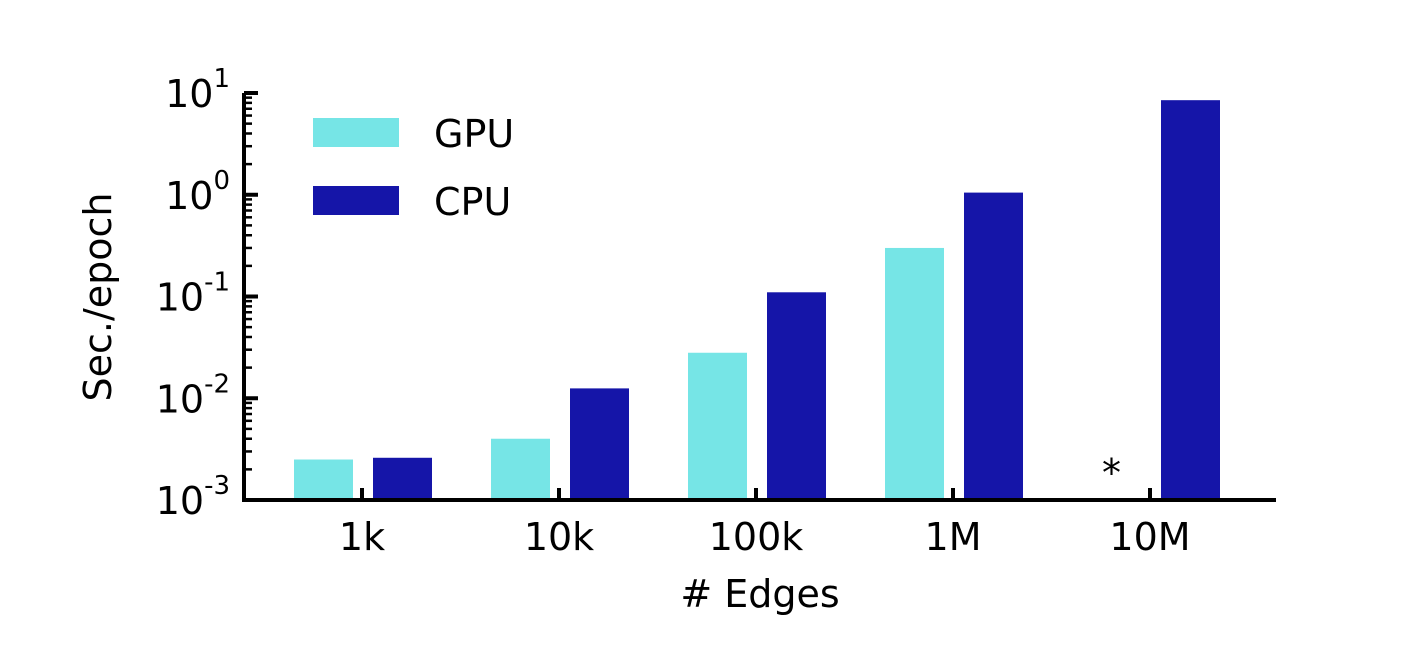 This screenshot has width=1422, height=664. Describe the element at coordinates (914, 373) in the screenshot. I see `bar-gpu-1m` at that location.